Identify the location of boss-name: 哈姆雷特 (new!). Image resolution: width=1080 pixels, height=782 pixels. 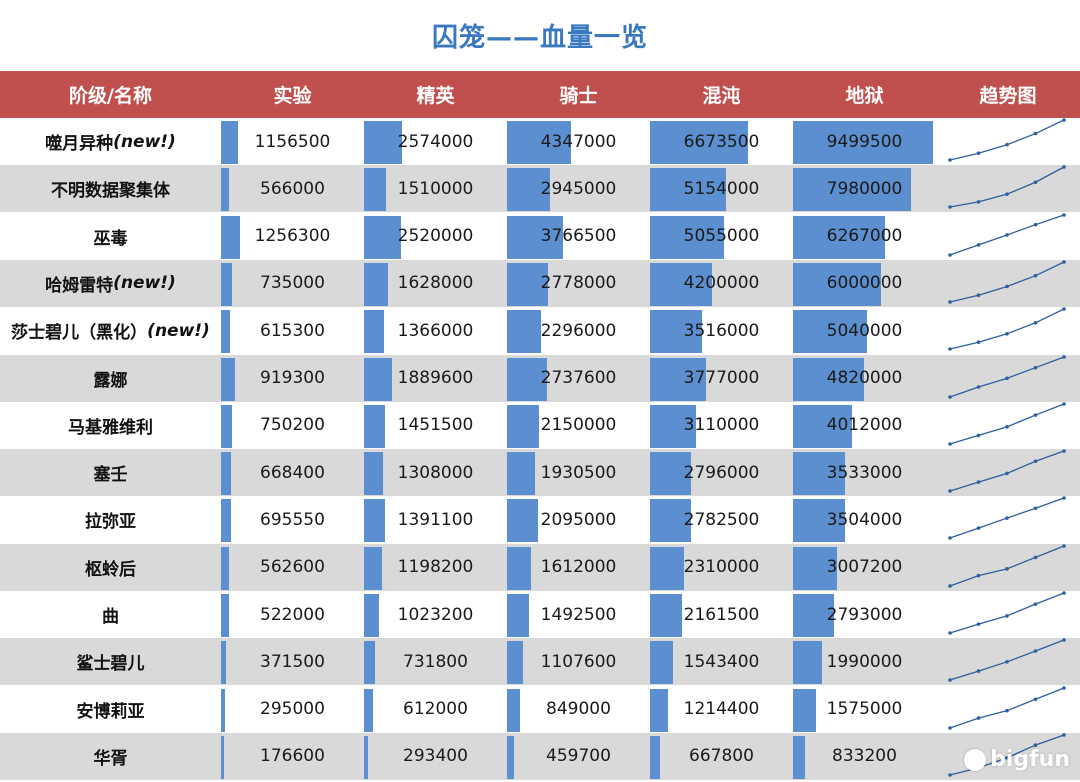
(110, 283).